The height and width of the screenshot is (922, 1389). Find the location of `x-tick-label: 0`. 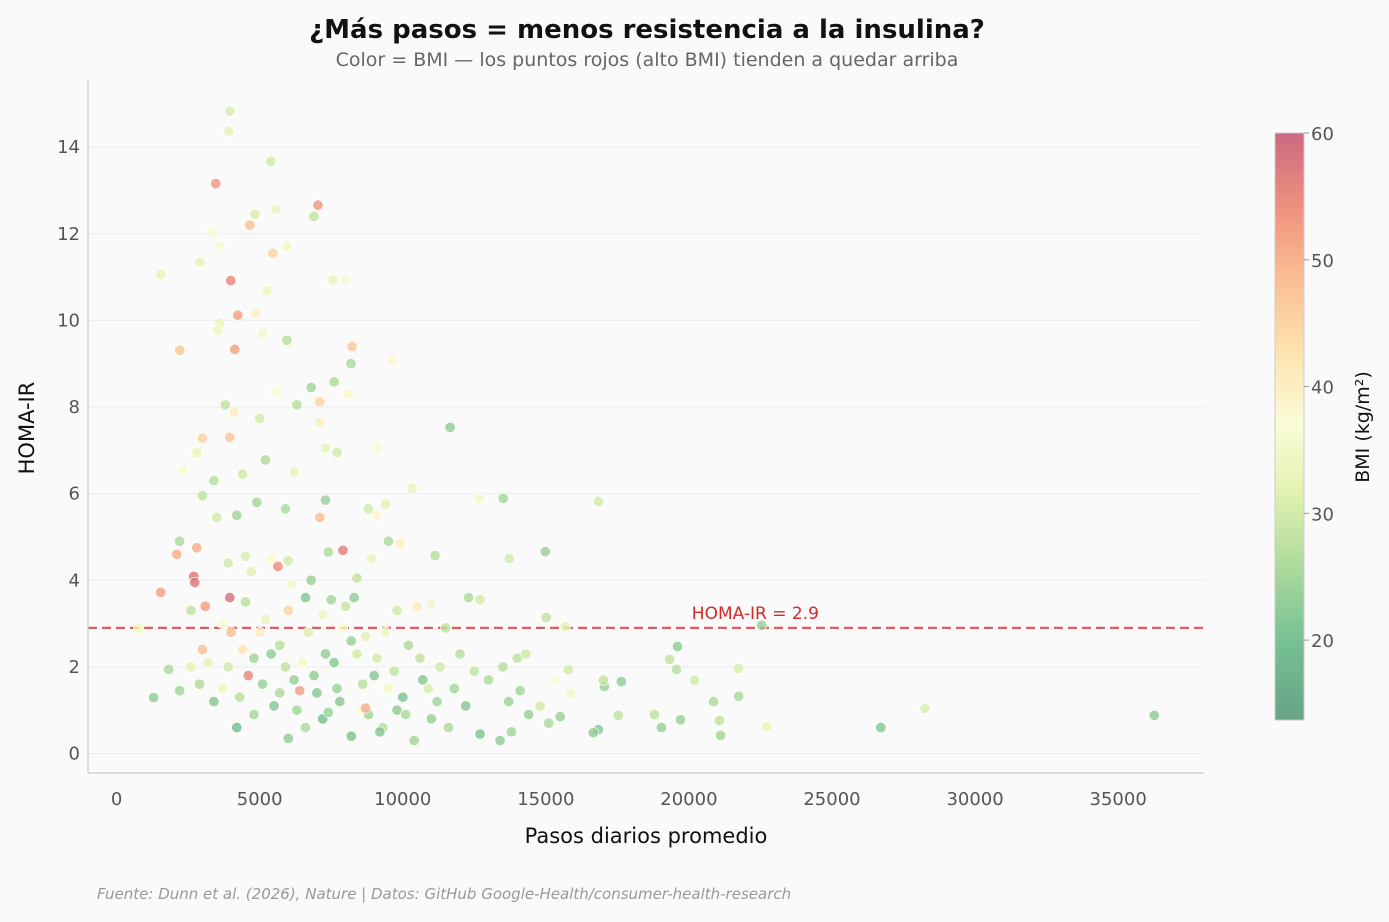

x-tick-label: 0 is located at coordinates (116, 799).